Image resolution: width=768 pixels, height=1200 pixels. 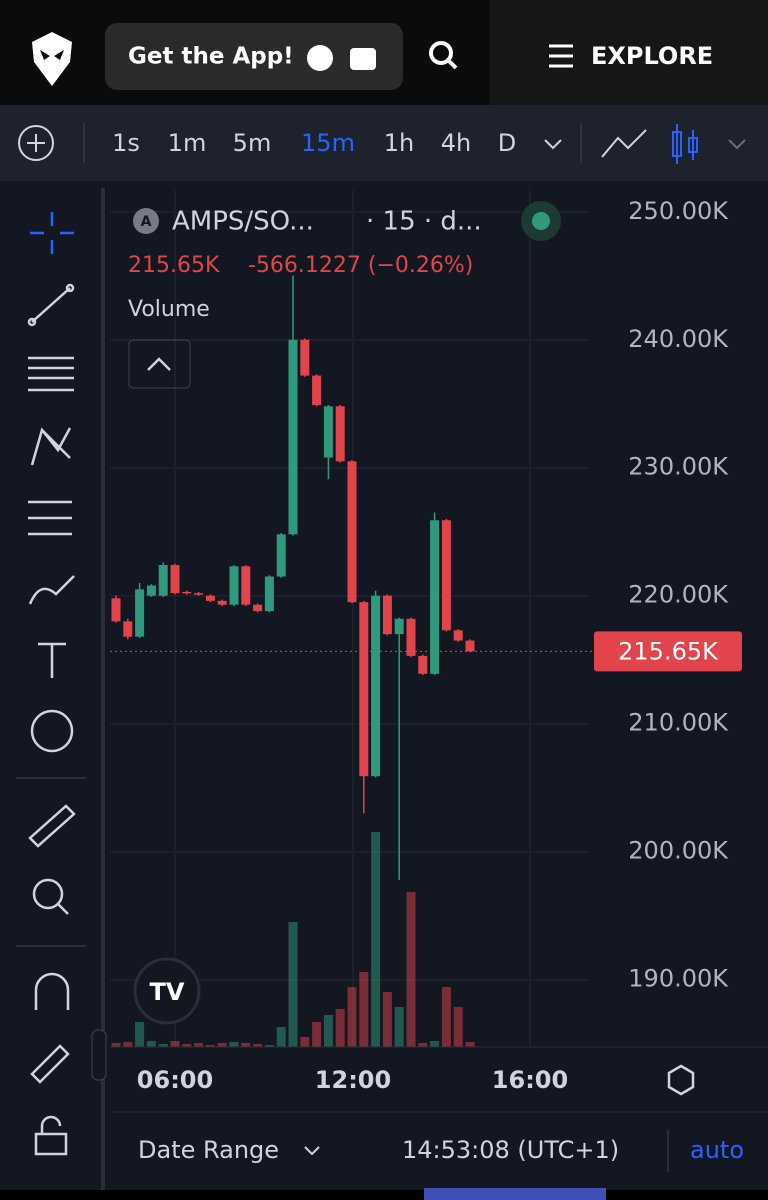 I want to click on footer, so click(x=439, y=1151).